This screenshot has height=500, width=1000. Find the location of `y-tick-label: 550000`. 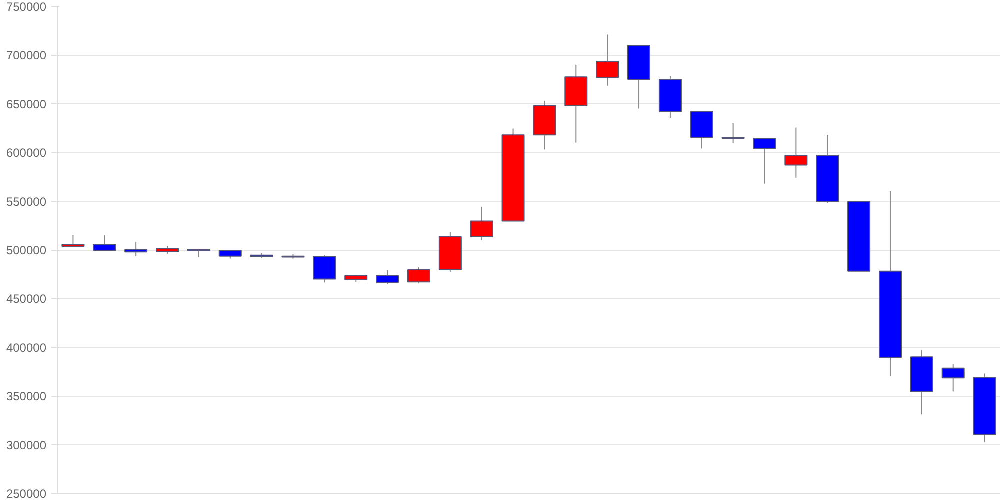

y-tick-label: 550000 is located at coordinates (26, 201).